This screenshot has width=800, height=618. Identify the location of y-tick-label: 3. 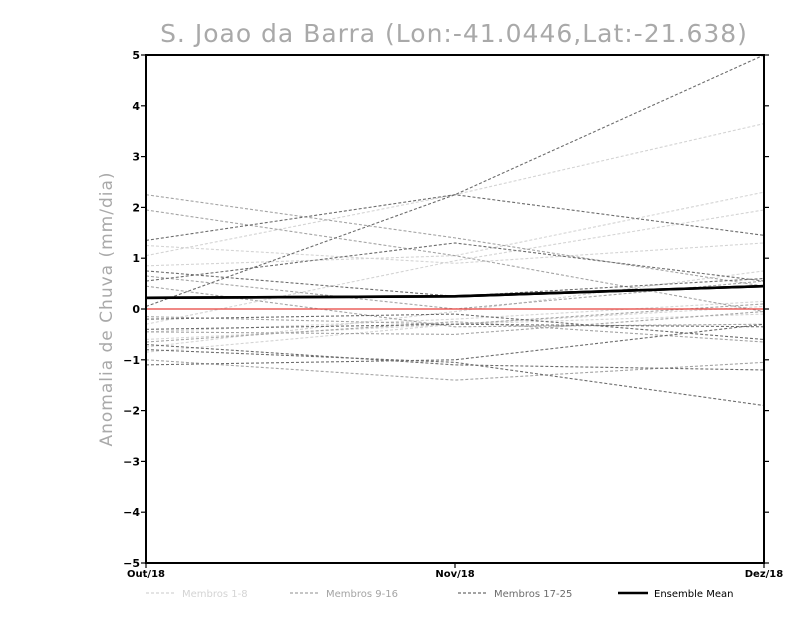
(136, 157).